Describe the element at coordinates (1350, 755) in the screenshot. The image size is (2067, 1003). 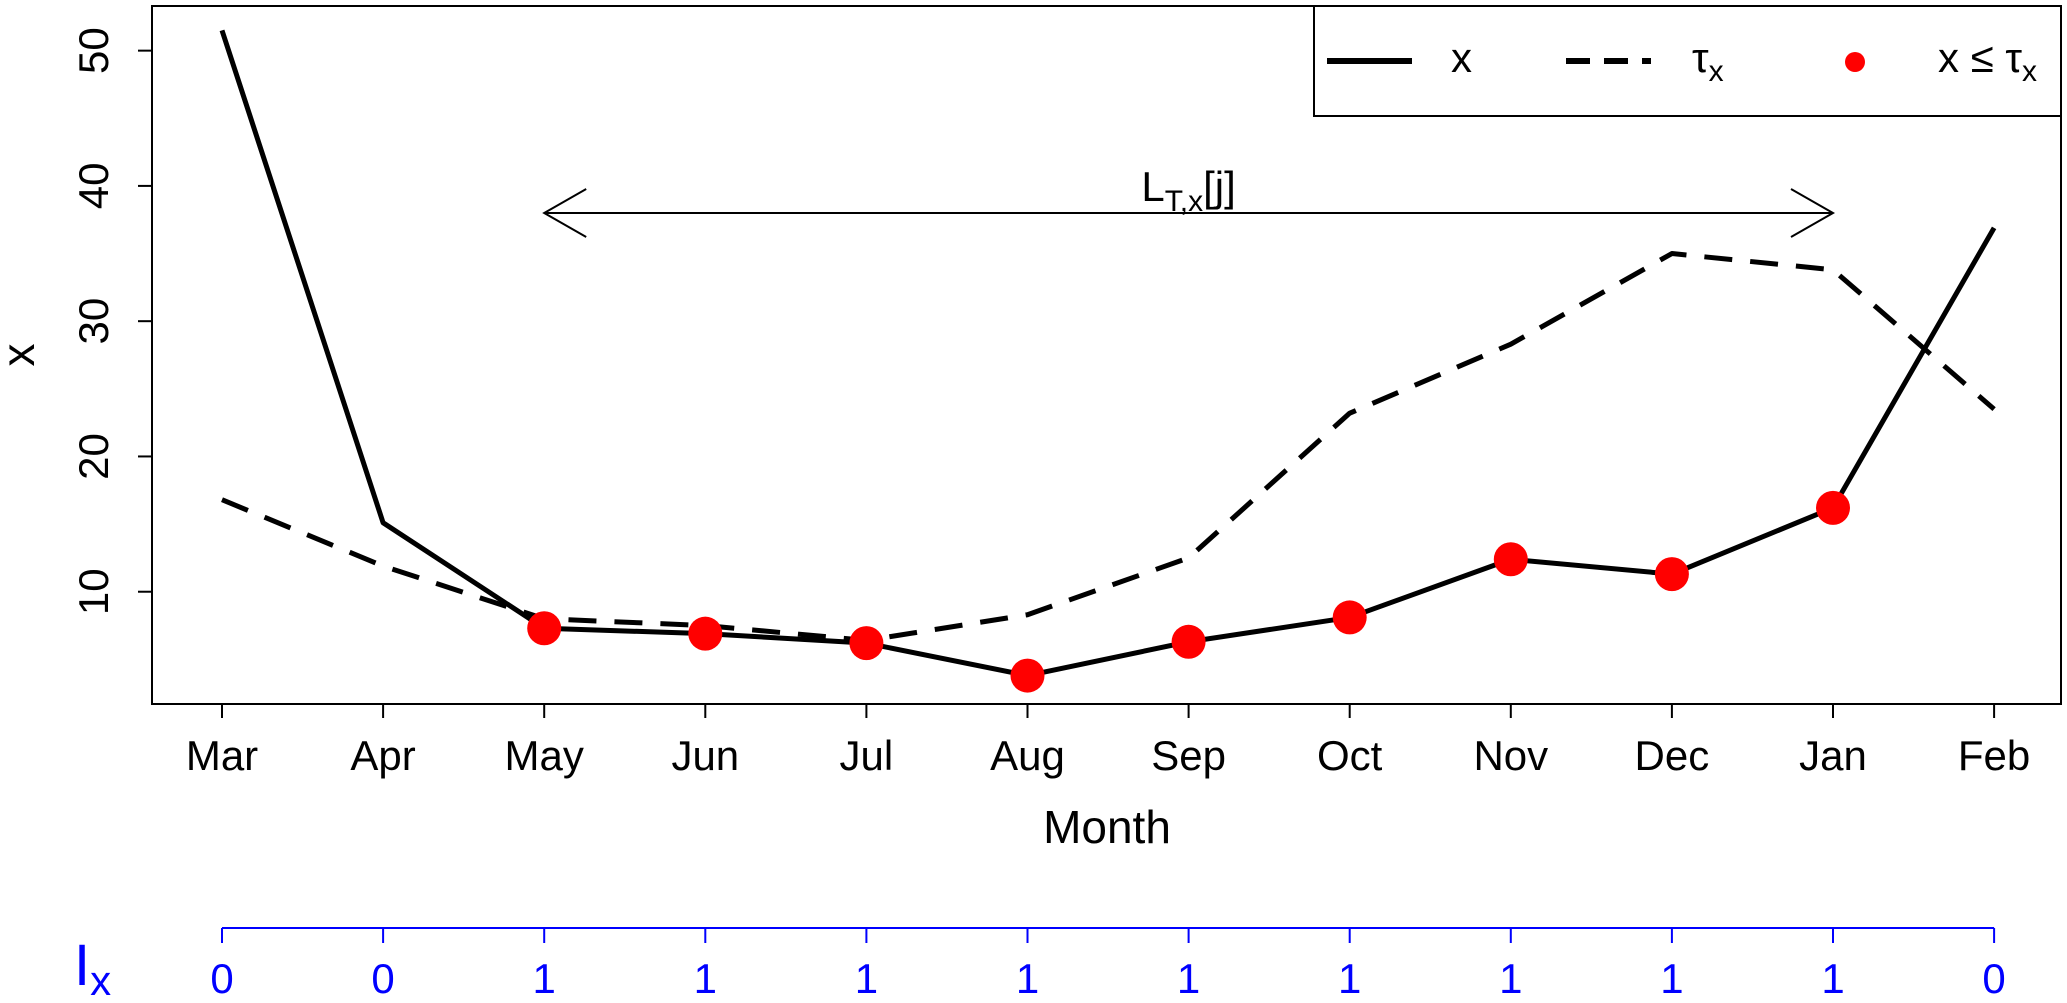
I see `x-tick-label: Oct` at that location.